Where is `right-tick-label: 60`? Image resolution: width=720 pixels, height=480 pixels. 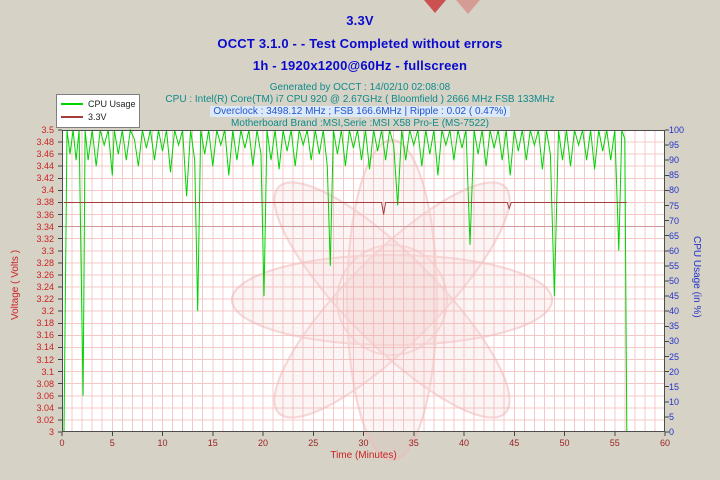 right-tick-label: 60 is located at coordinates (674, 250).